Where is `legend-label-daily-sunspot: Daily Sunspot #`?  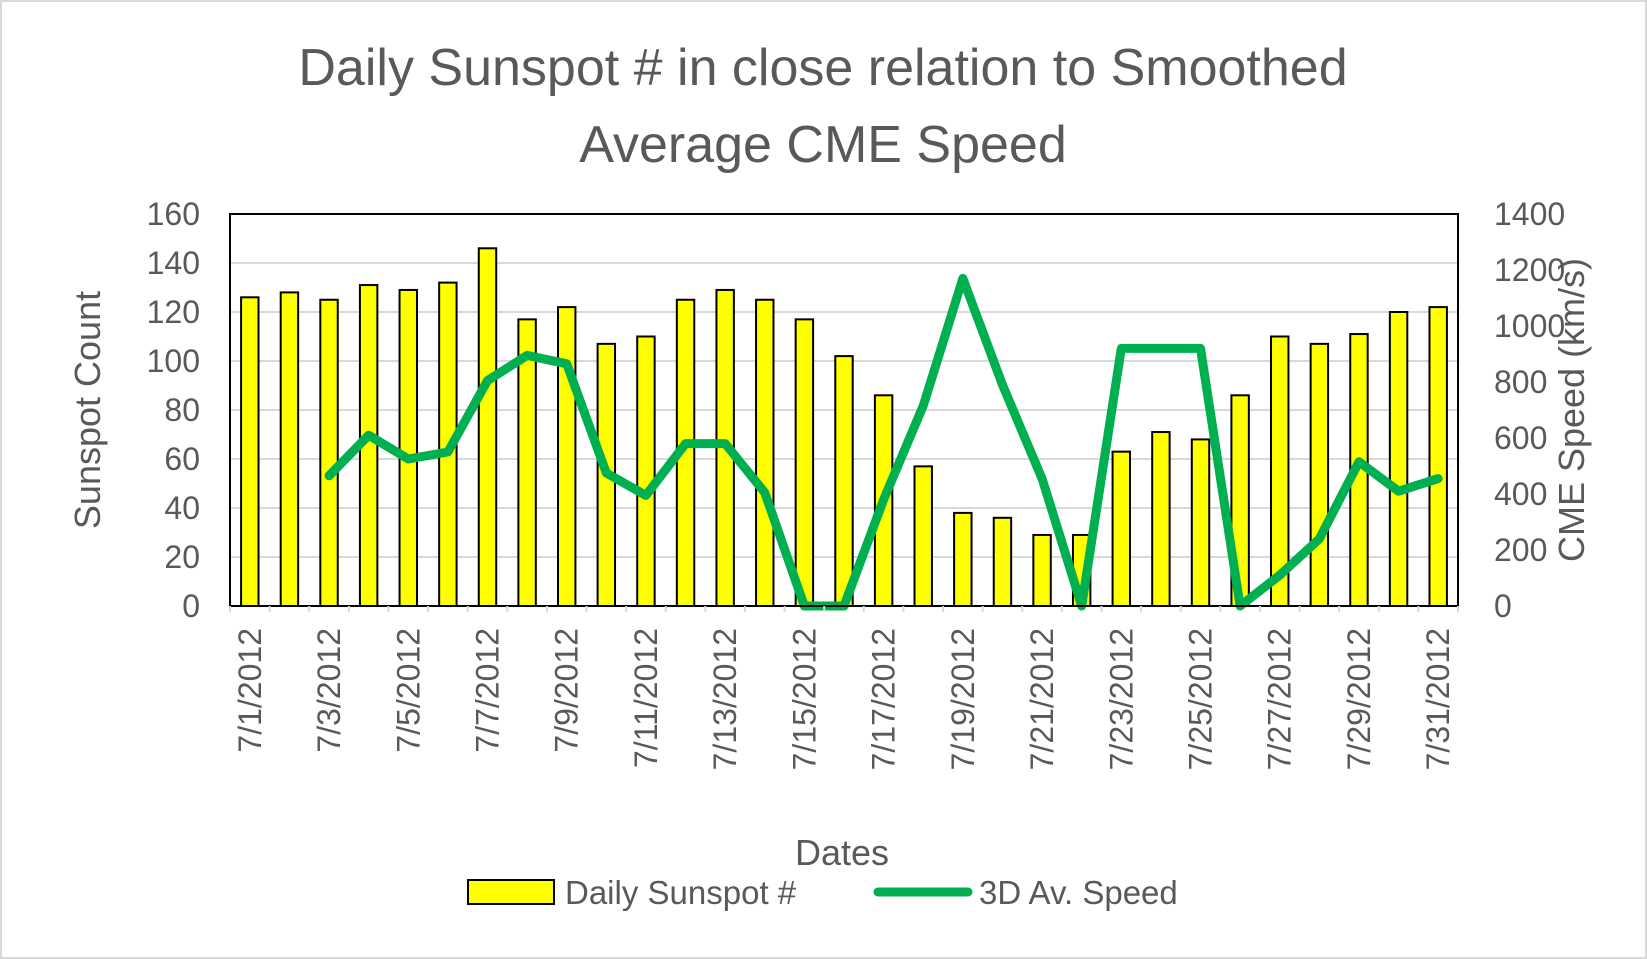 legend-label-daily-sunspot: Daily Sunspot # is located at coordinates (681, 892).